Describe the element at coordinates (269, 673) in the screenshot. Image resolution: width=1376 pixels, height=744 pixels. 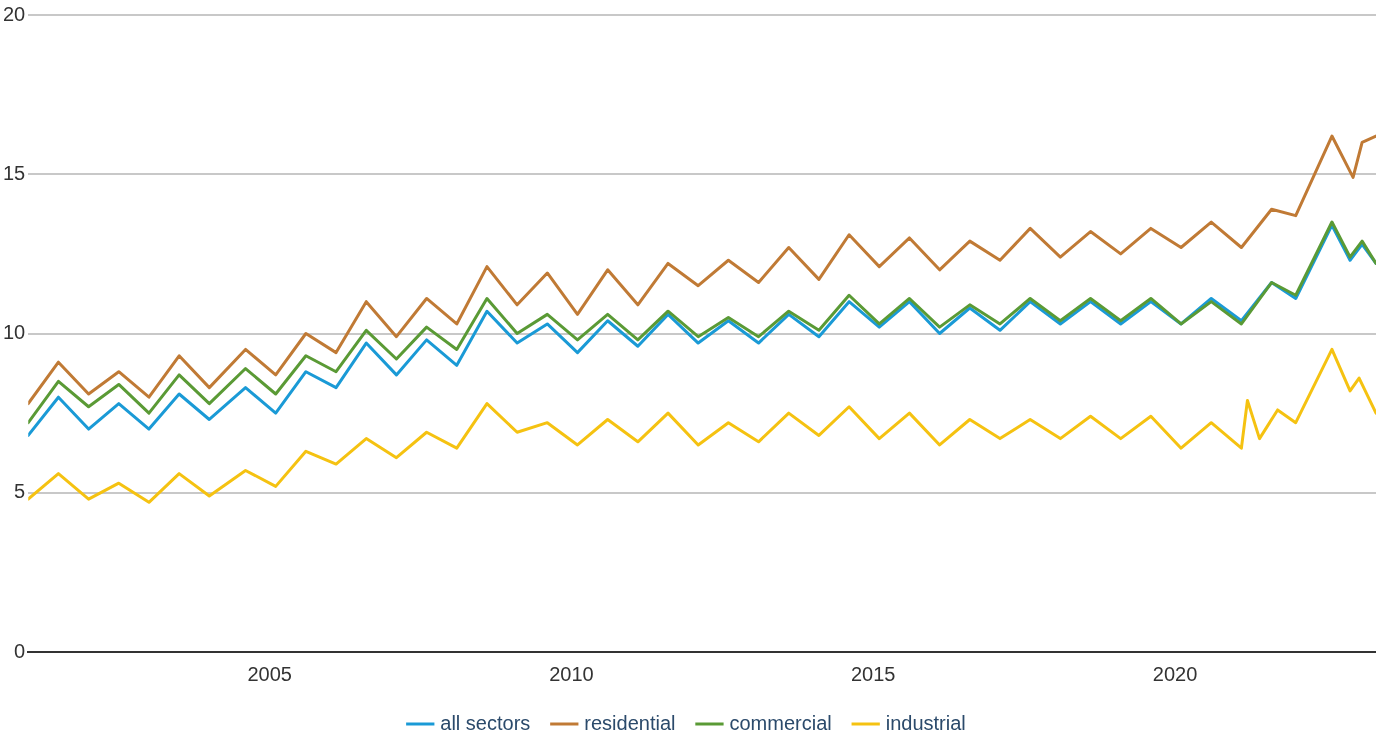
I see `x-tick-label: 2005` at that location.